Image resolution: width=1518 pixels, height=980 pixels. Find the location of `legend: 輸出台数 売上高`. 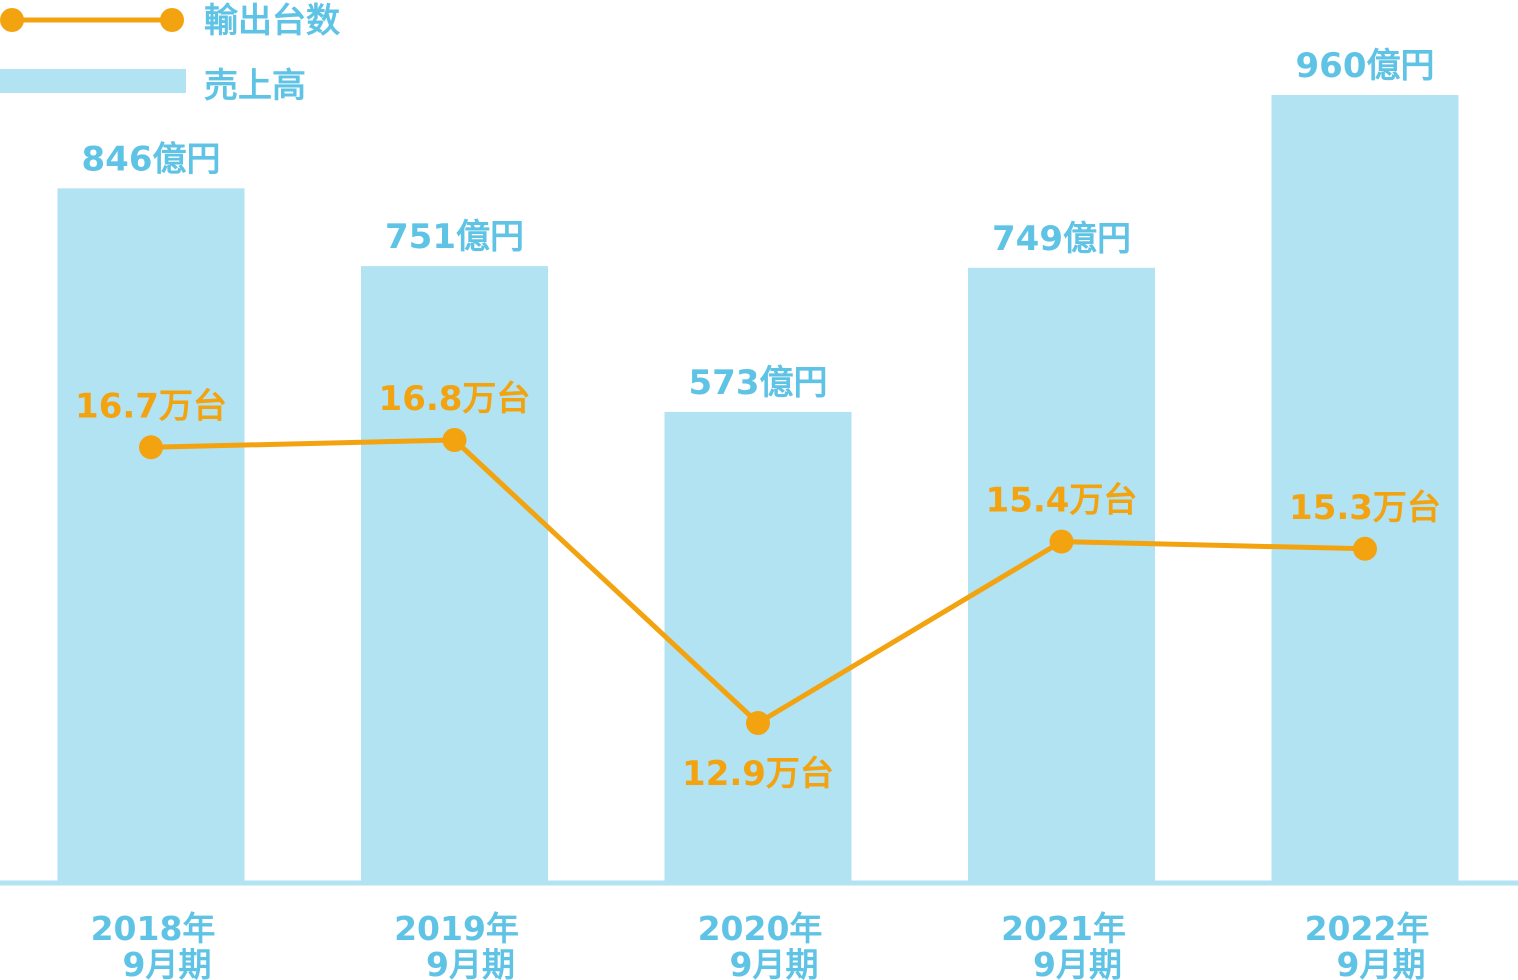

legend: 輸出台数 売上高 is located at coordinates (170, 53).